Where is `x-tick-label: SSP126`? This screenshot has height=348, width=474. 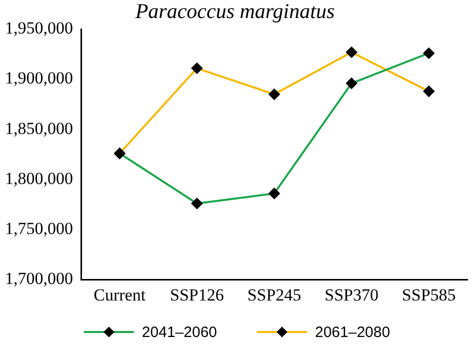 x-tick-label: SSP126 is located at coordinates (197, 294).